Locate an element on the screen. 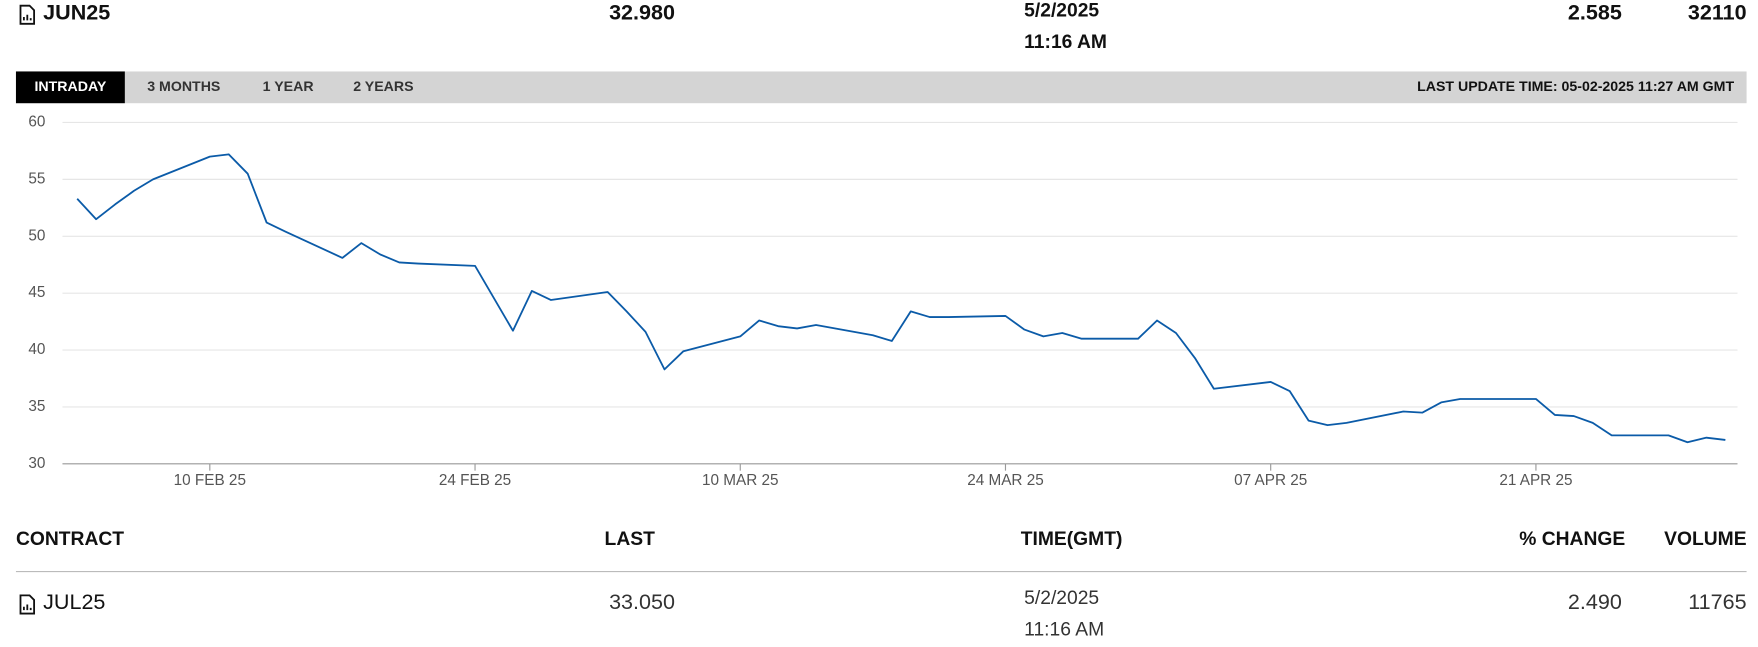  contract-name: JUN25 is located at coordinates (76, 12).